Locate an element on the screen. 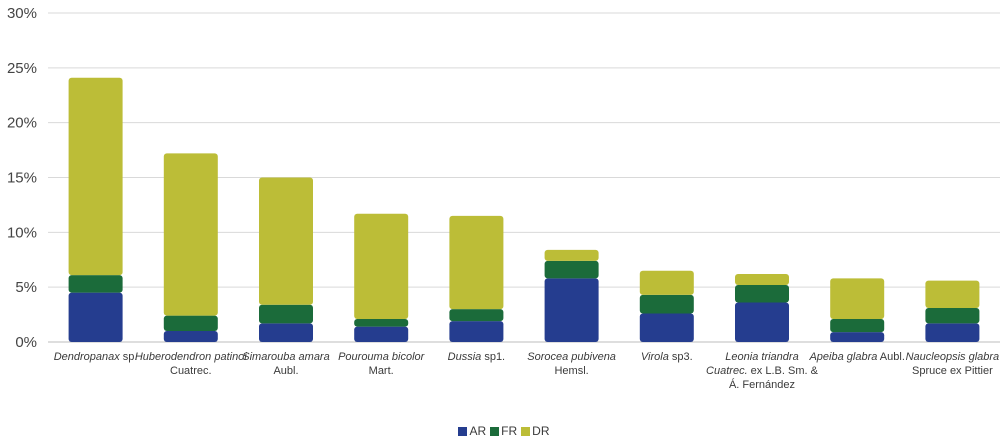 This screenshot has width=1008, height=444. legend-label: AR is located at coordinates (478, 431).